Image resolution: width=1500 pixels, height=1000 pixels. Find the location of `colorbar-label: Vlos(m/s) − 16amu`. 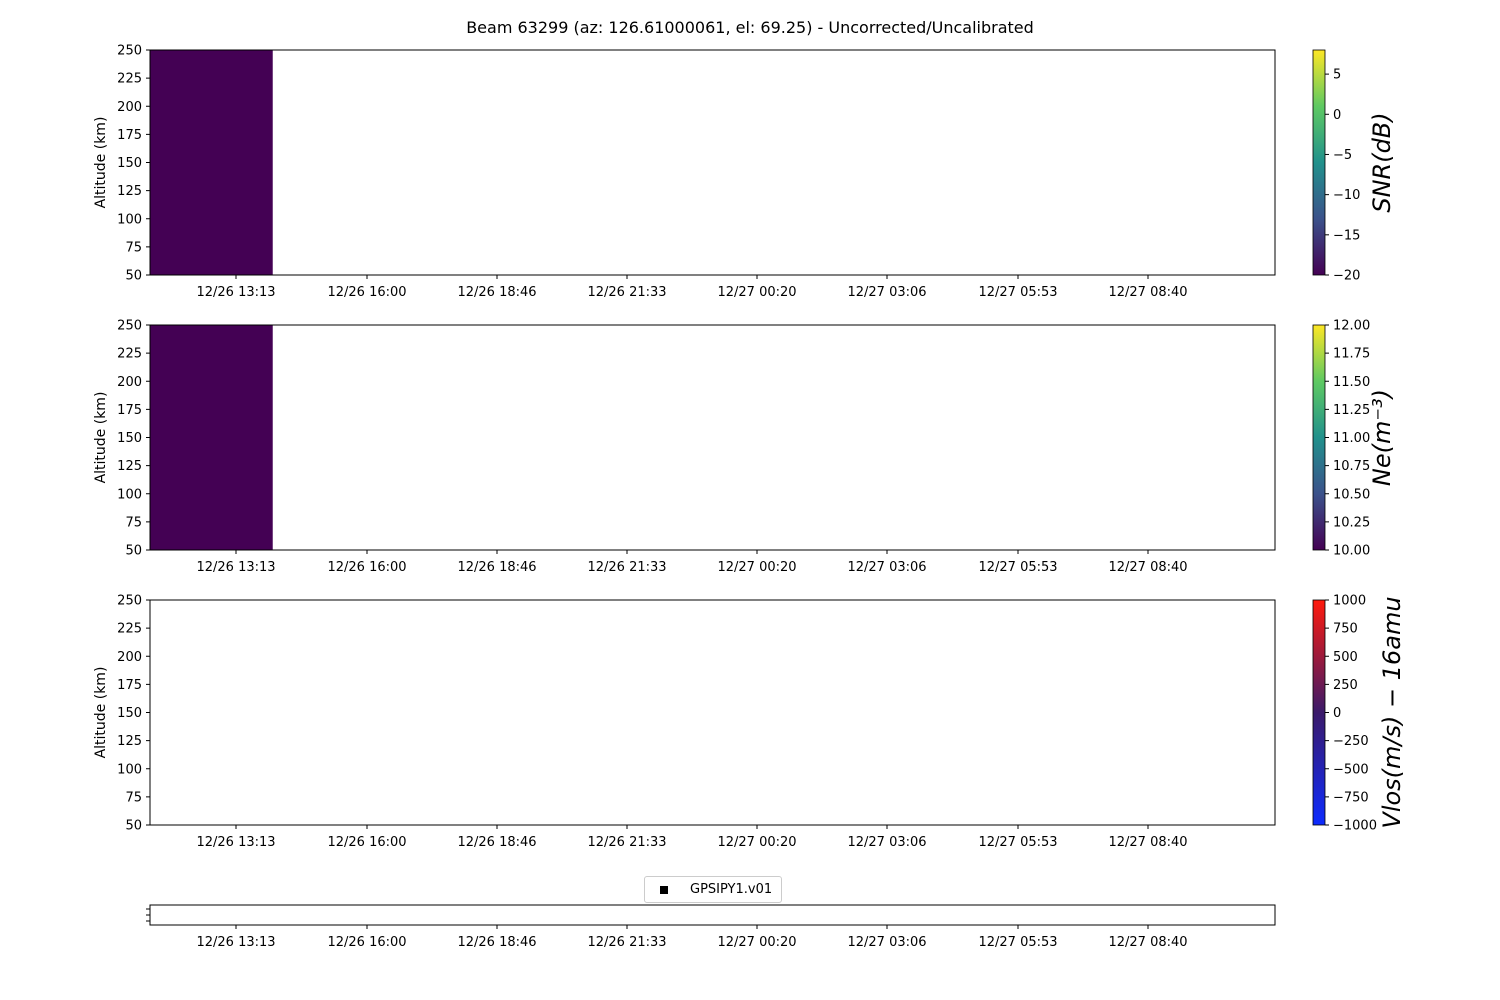

colorbar-label: Vlos(m/s) − 16amu is located at coordinates (1392, 712).